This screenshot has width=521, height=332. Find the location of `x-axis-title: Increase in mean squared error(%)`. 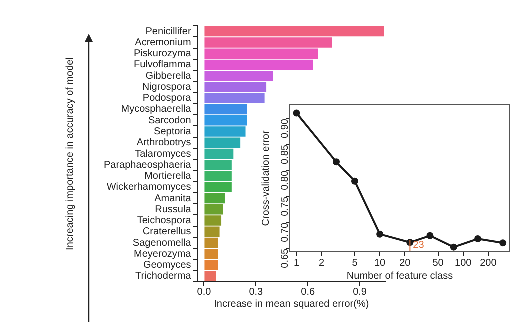

x-axis-title: Increase in mean squared error(%) is located at coordinates (292, 304).